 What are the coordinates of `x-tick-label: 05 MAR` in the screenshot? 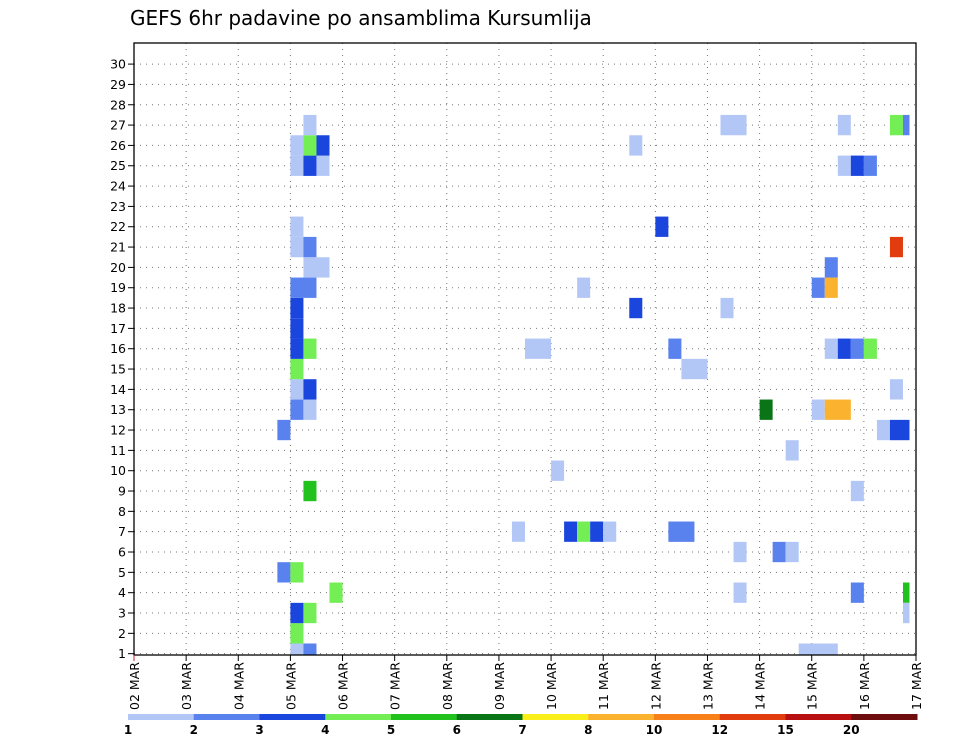 It's located at (290, 686).